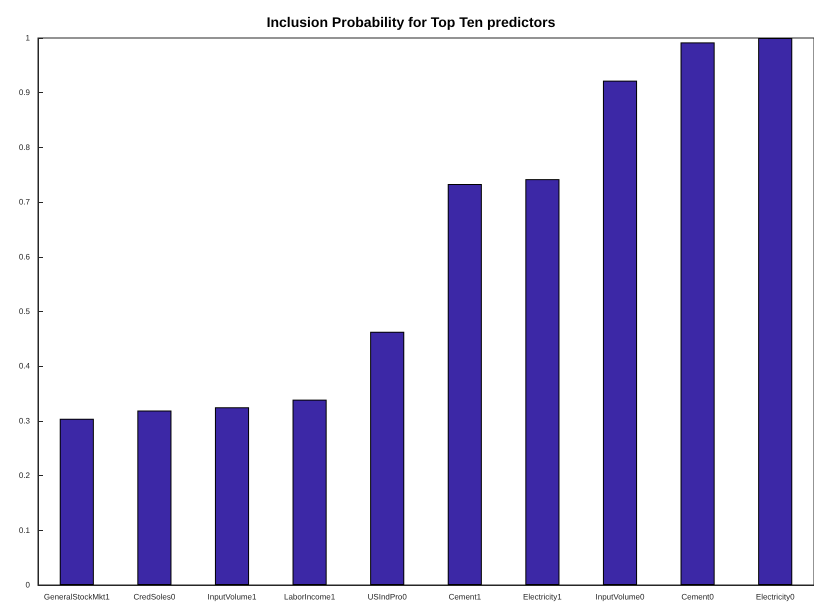 The image size is (814, 605). I want to click on x-tick-label: Cement1, so click(465, 597).